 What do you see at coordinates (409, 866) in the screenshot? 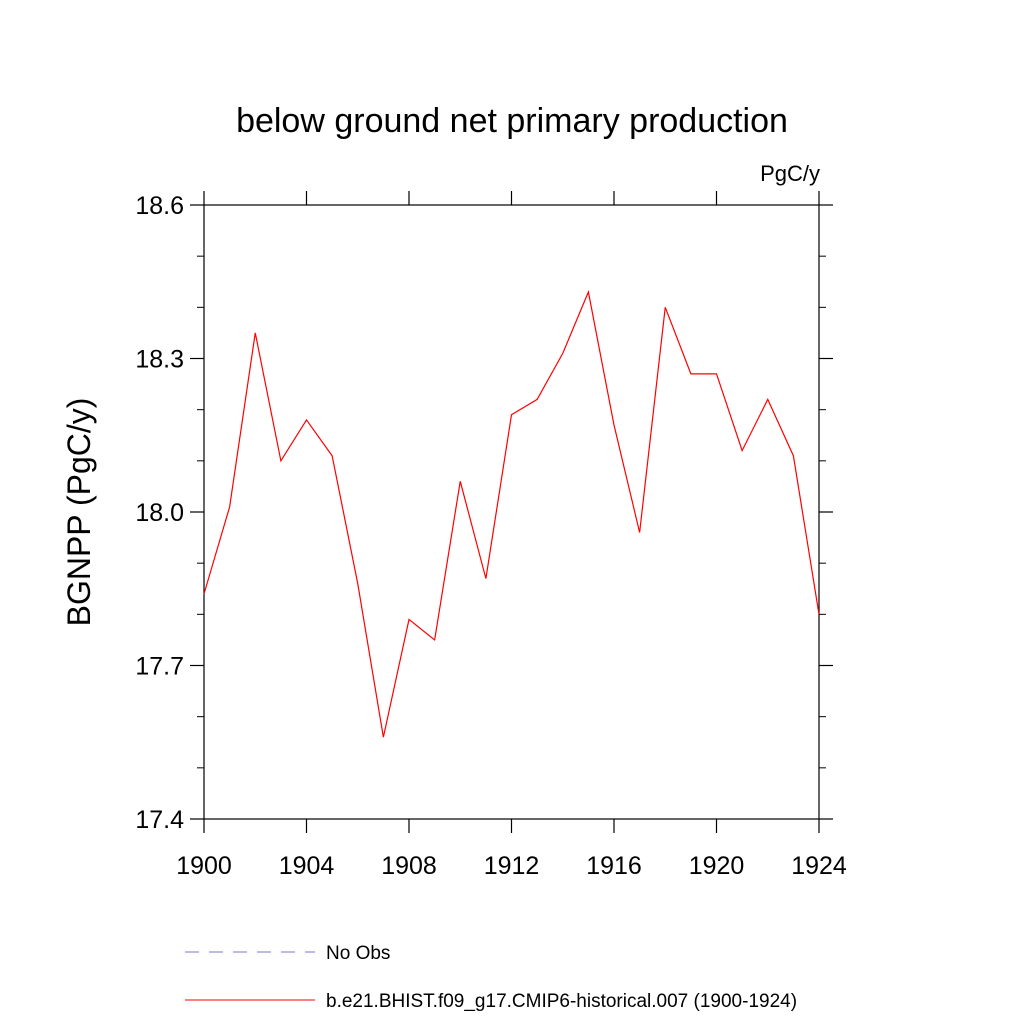
I see `x-tick-label: 1908` at bounding box center [409, 866].